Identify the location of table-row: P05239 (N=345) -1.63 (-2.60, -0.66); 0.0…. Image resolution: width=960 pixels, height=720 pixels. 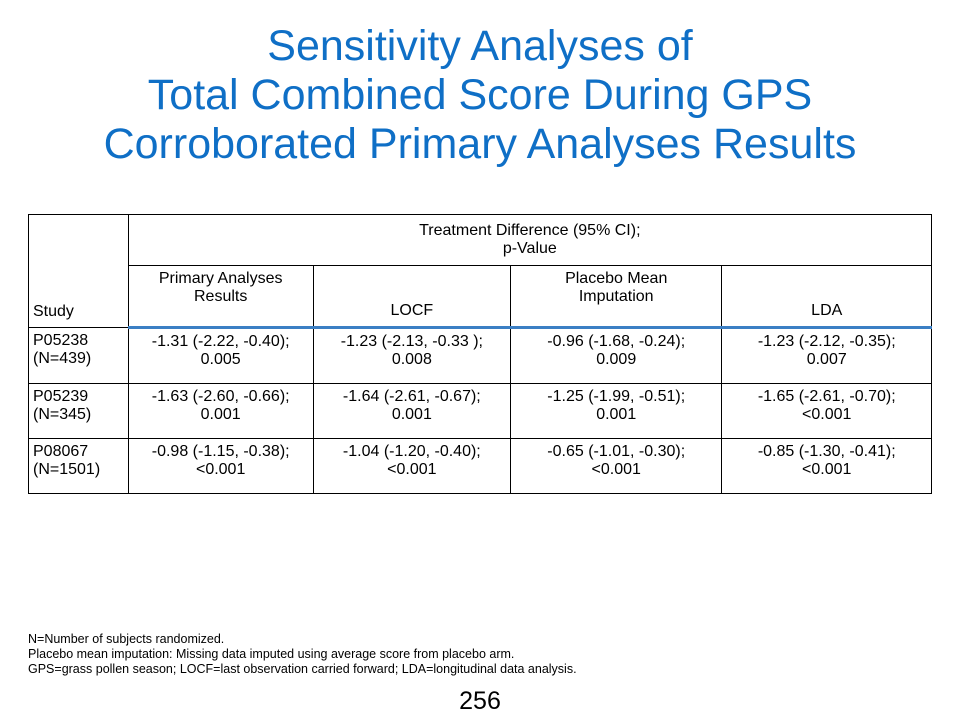
(480, 411).